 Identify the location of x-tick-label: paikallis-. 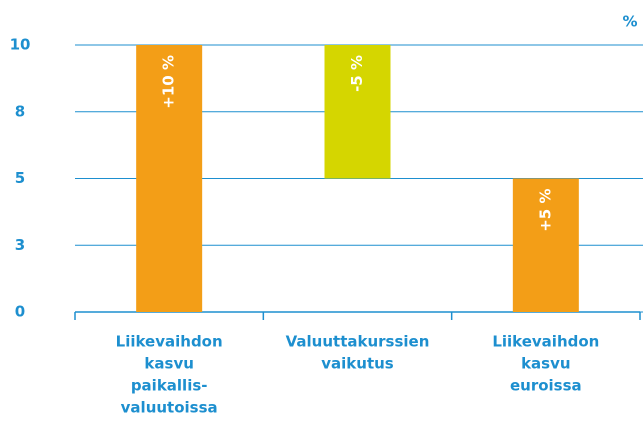
(169, 386).